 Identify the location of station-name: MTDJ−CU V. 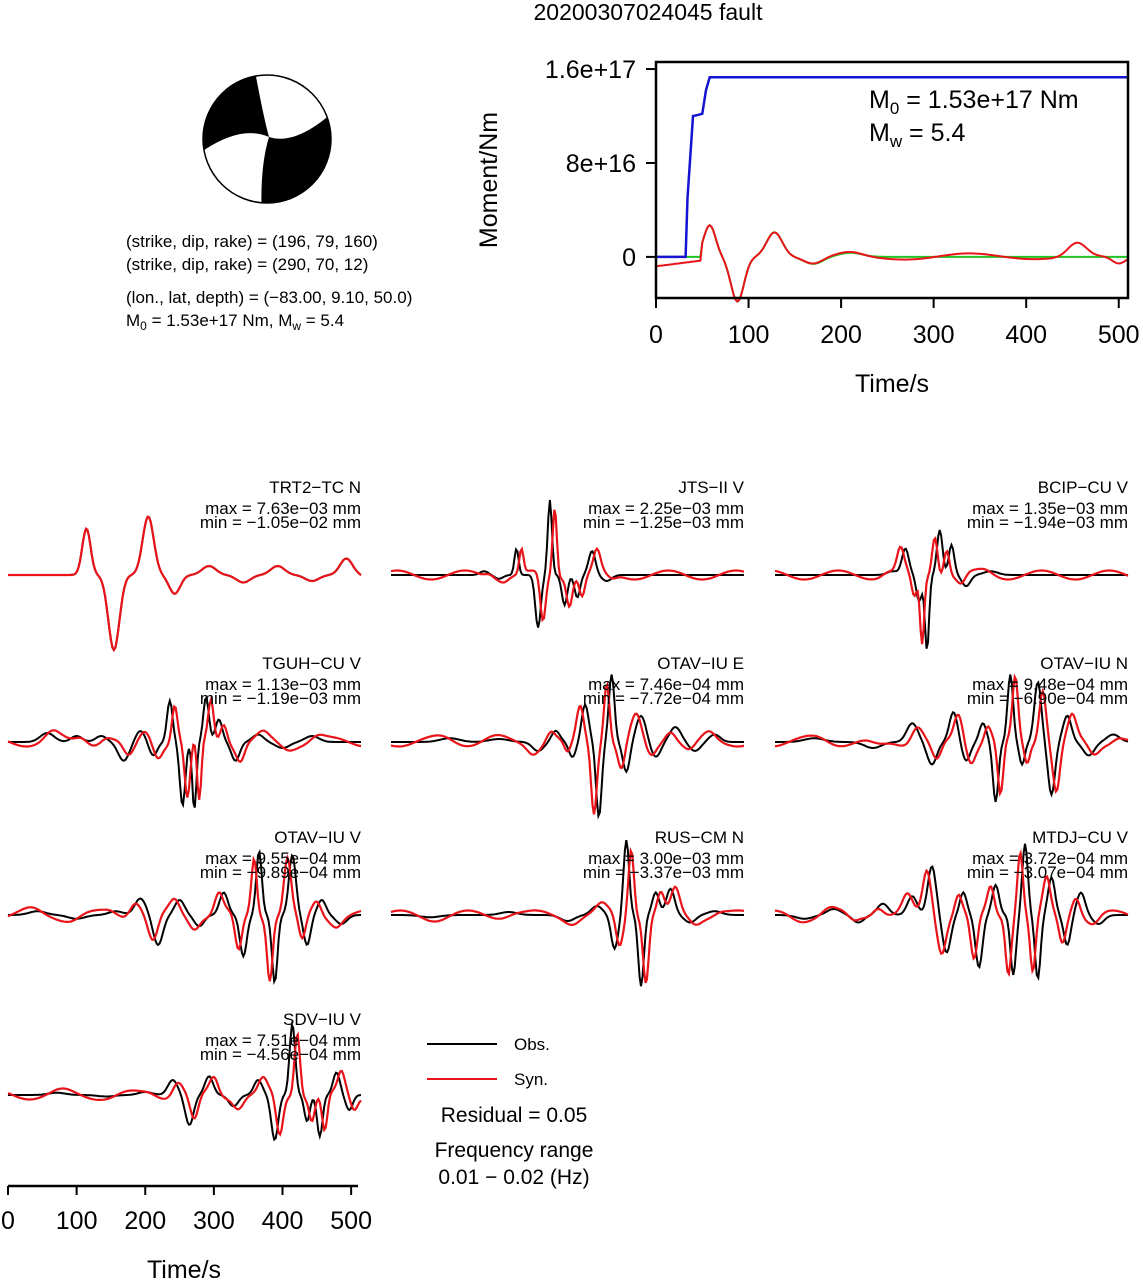
(1080, 837).